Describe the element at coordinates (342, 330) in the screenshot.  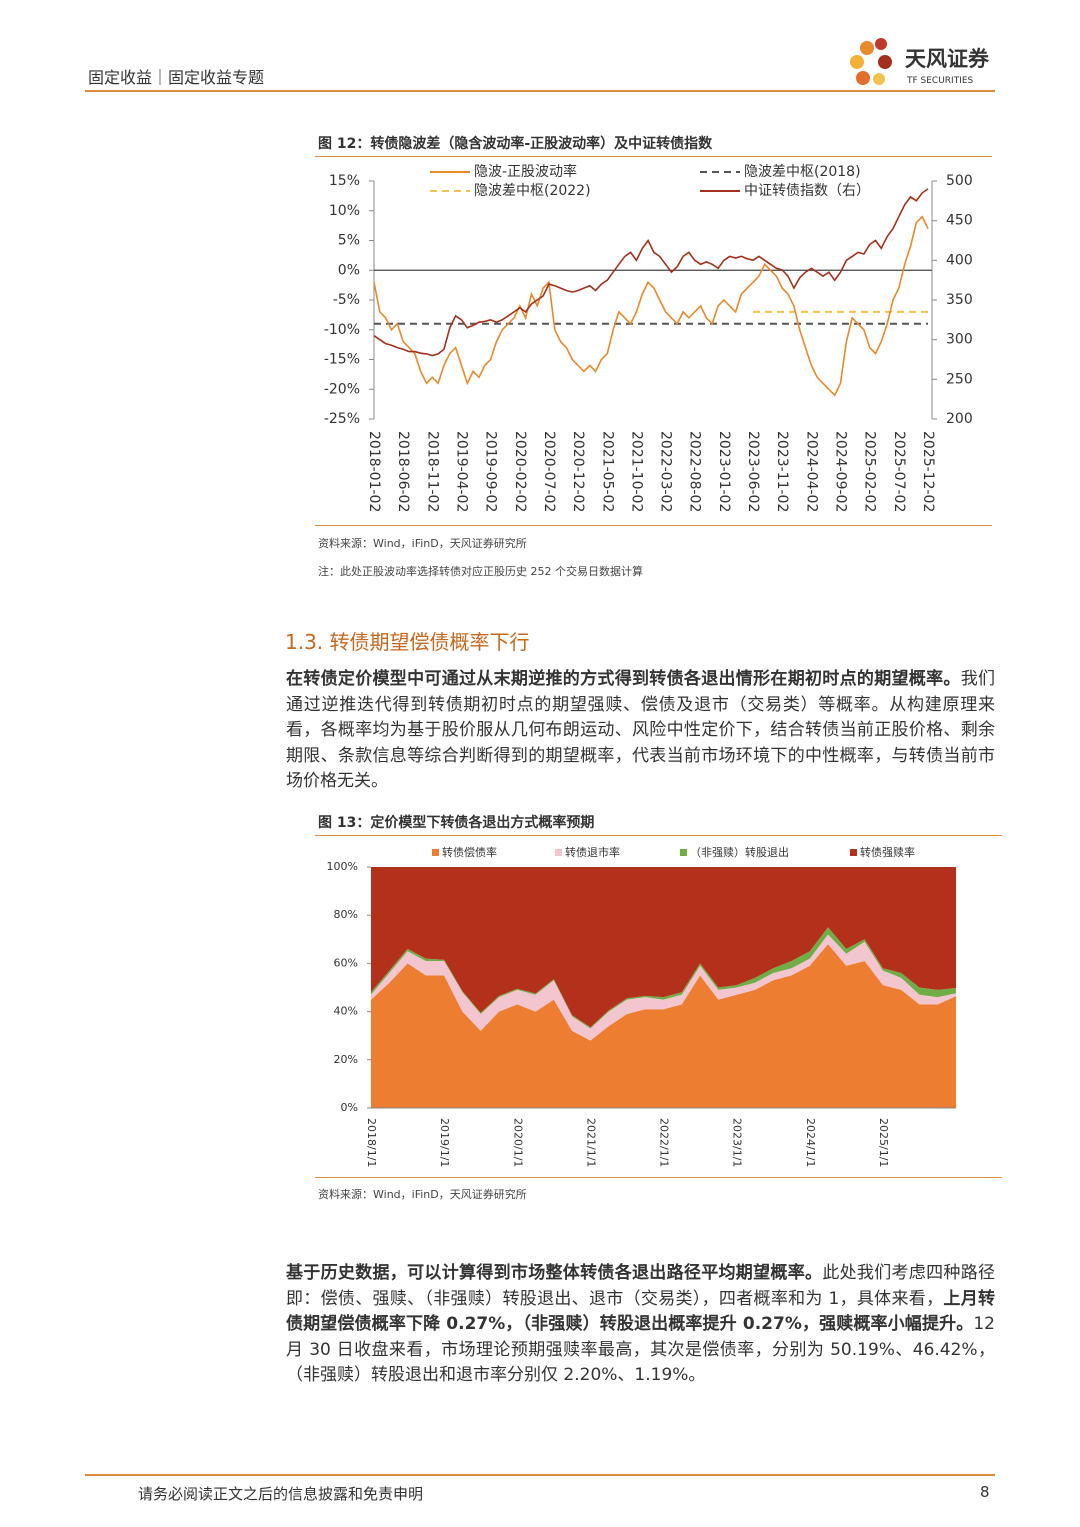
I see `y-tick-label: -10%` at that location.